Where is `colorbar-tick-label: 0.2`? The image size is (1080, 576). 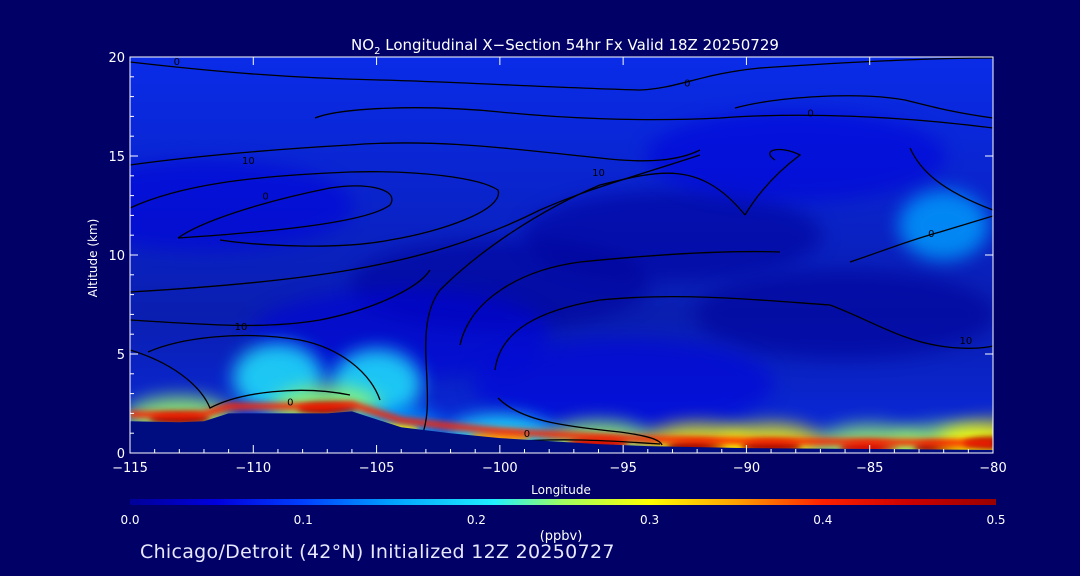 colorbar-tick-label: 0.2 is located at coordinates (476, 520).